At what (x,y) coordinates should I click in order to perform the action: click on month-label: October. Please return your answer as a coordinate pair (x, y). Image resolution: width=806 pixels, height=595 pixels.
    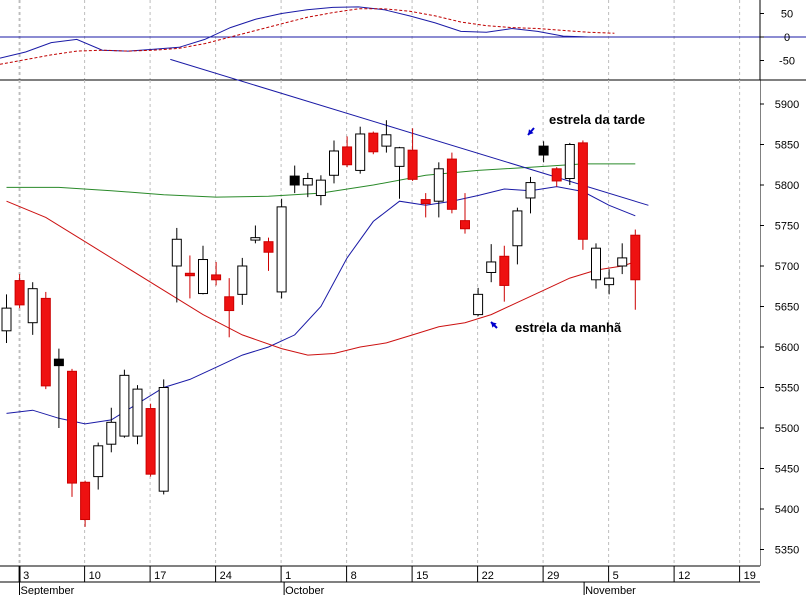
    Looking at the image, I should click on (304, 590).